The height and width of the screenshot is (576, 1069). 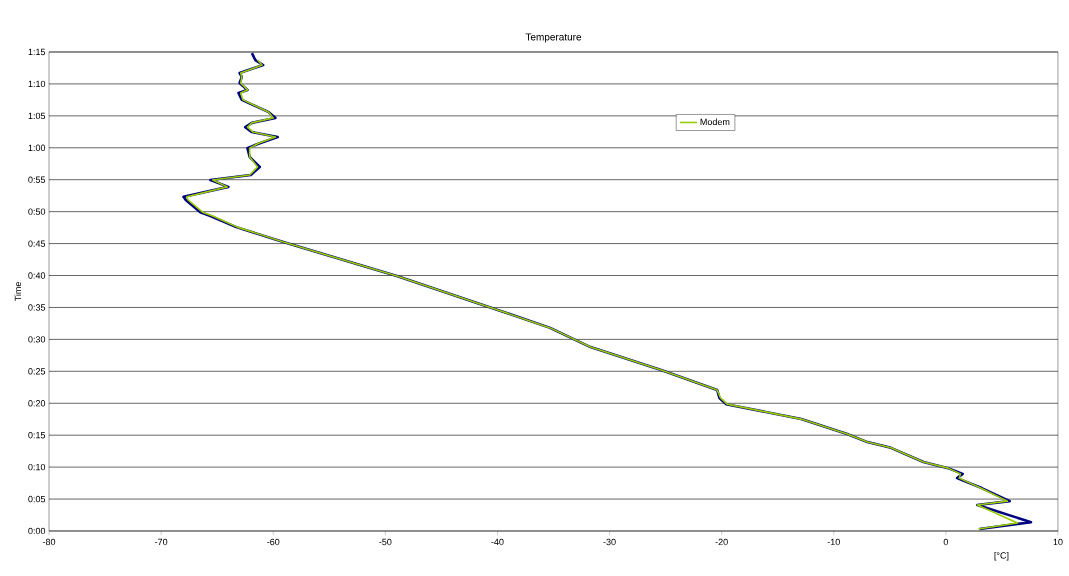 What do you see at coordinates (609, 542) in the screenshot?
I see `x-tick-label: -30` at bounding box center [609, 542].